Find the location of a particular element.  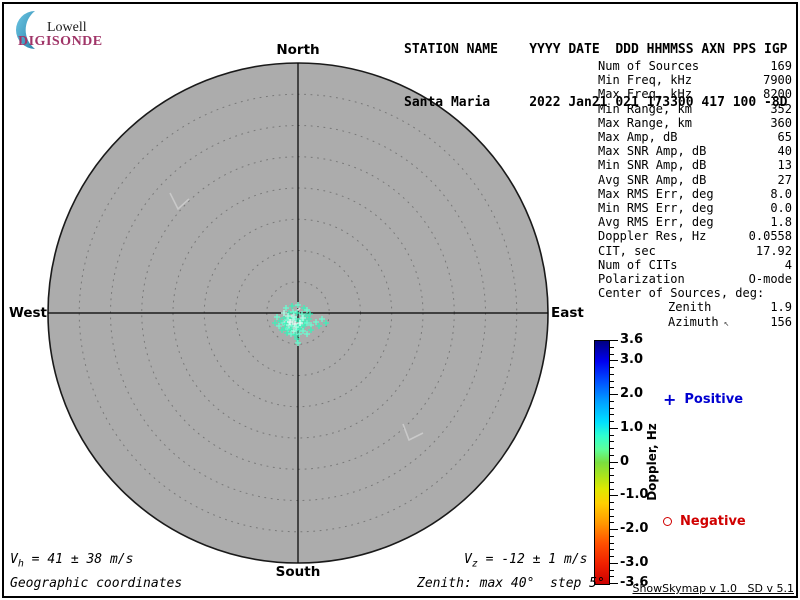

azimuth-arrow-icon: ↖ is located at coordinates (726, 323).